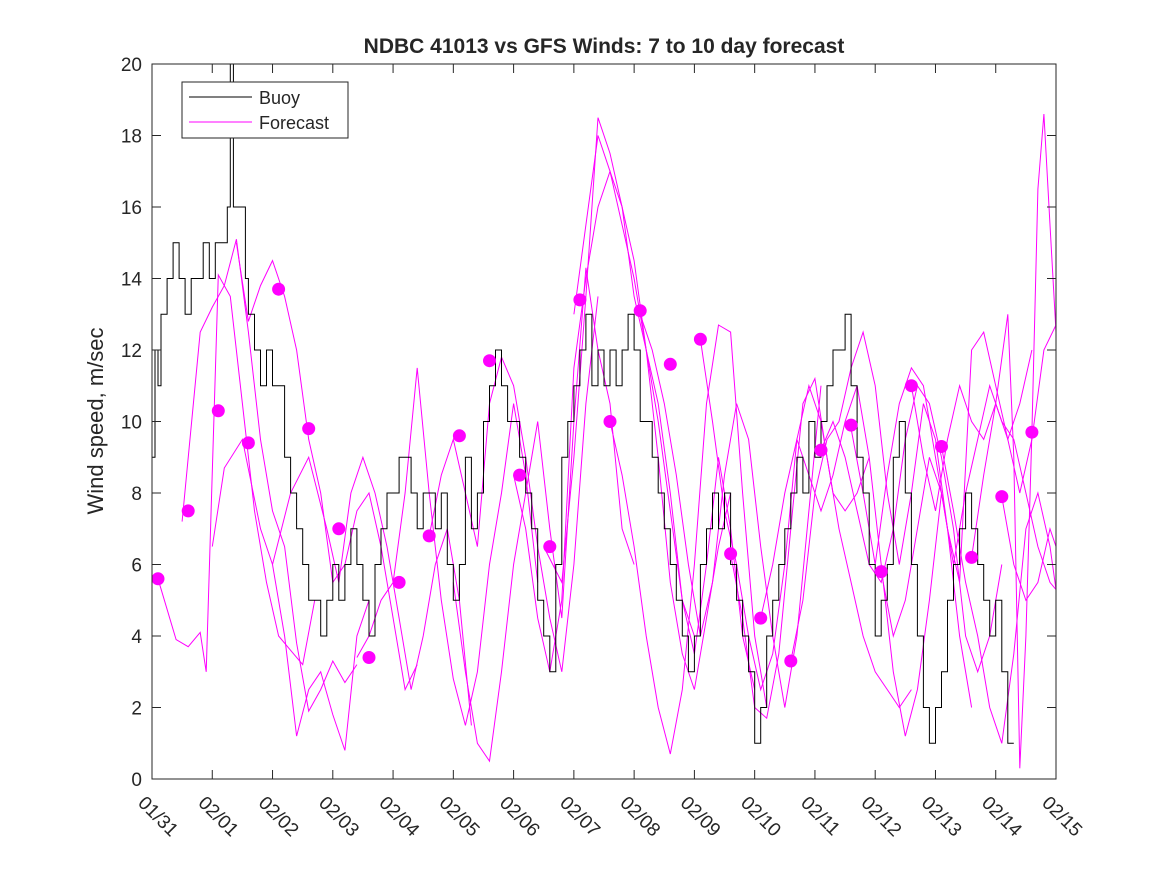  Describe the element at coordinates (136, 780) in the screenshot. I see `y-tick-label: 0` at that location.